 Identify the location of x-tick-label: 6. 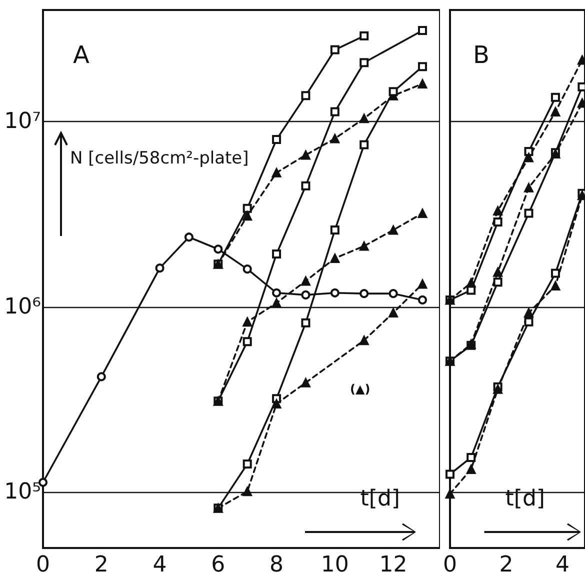
(218, 565).